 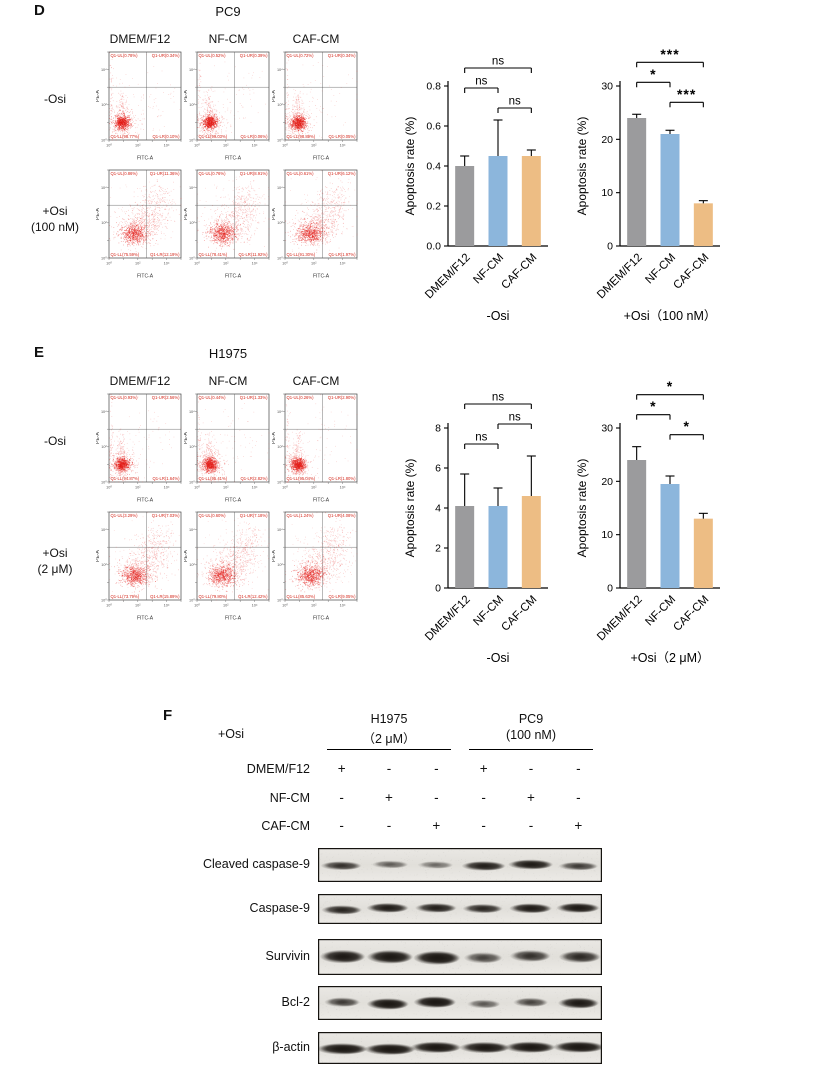 What do you see at coordinates (279, 908) in the screenshot?
I see `blot-label: Caspase-9` at bounding box center [279, 908].